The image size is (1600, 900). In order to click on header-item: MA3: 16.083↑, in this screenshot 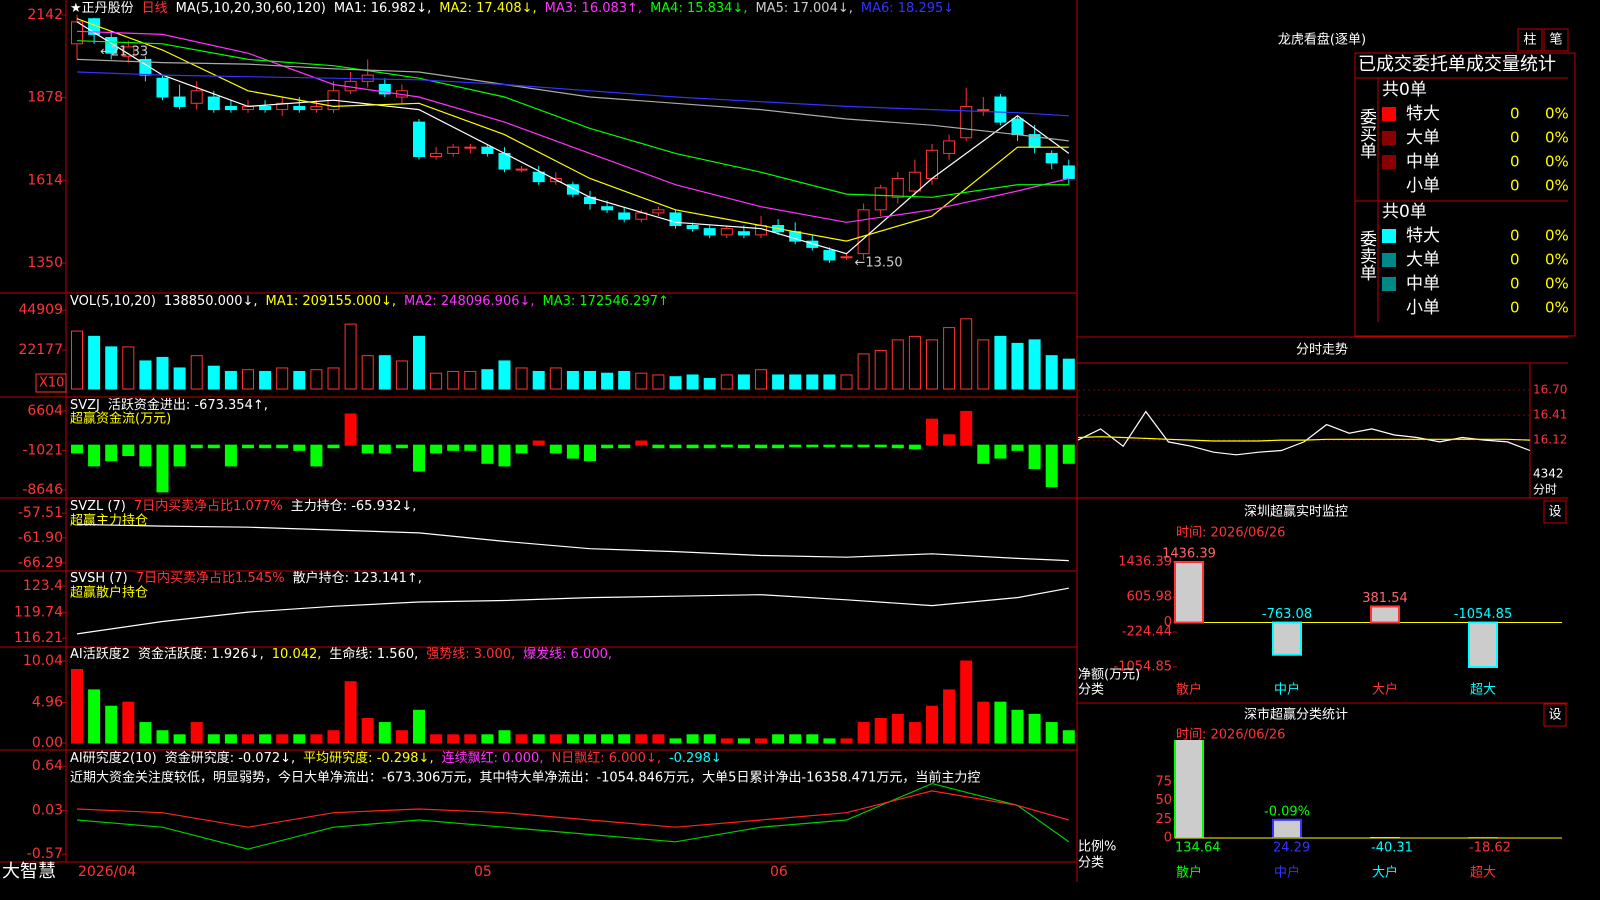, I will do `click(593, 8)`.